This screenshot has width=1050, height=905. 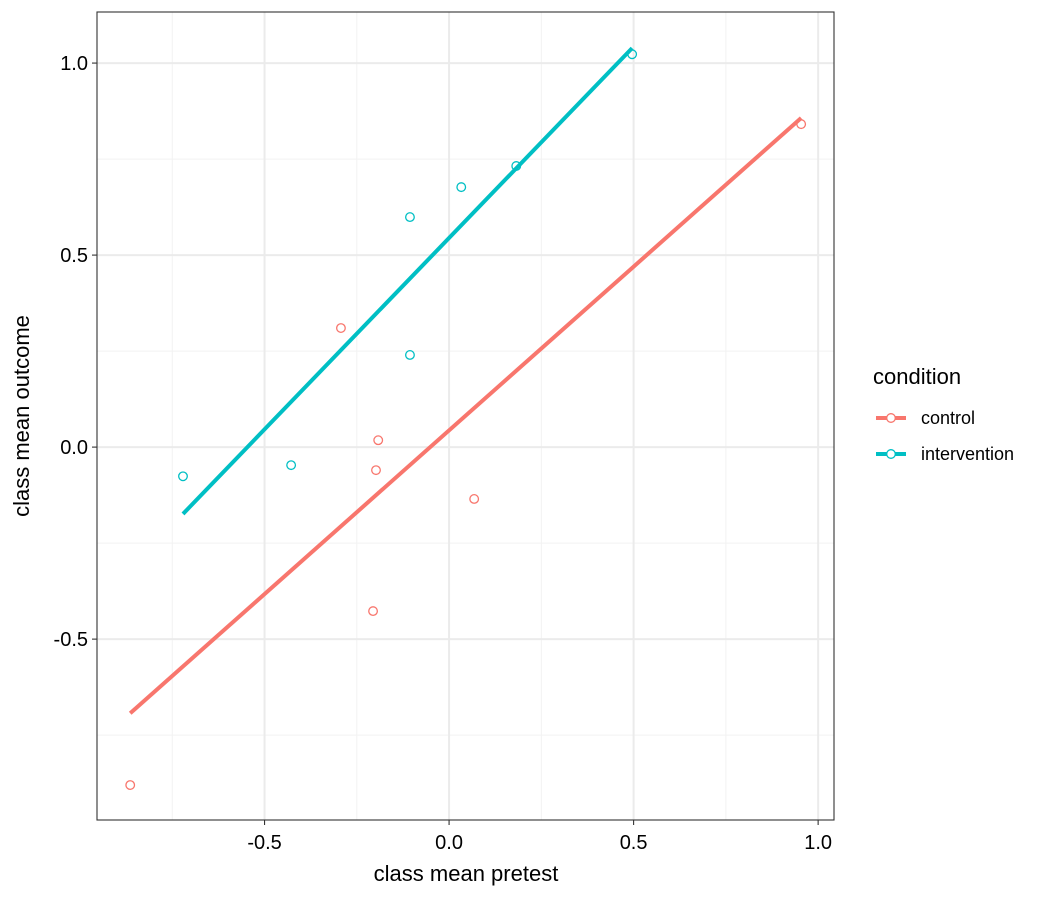 What do you see at coordinates (634, 843) in the screenshot?
I see `x-tick-label: 0.5` at bounding box center [634, 843].